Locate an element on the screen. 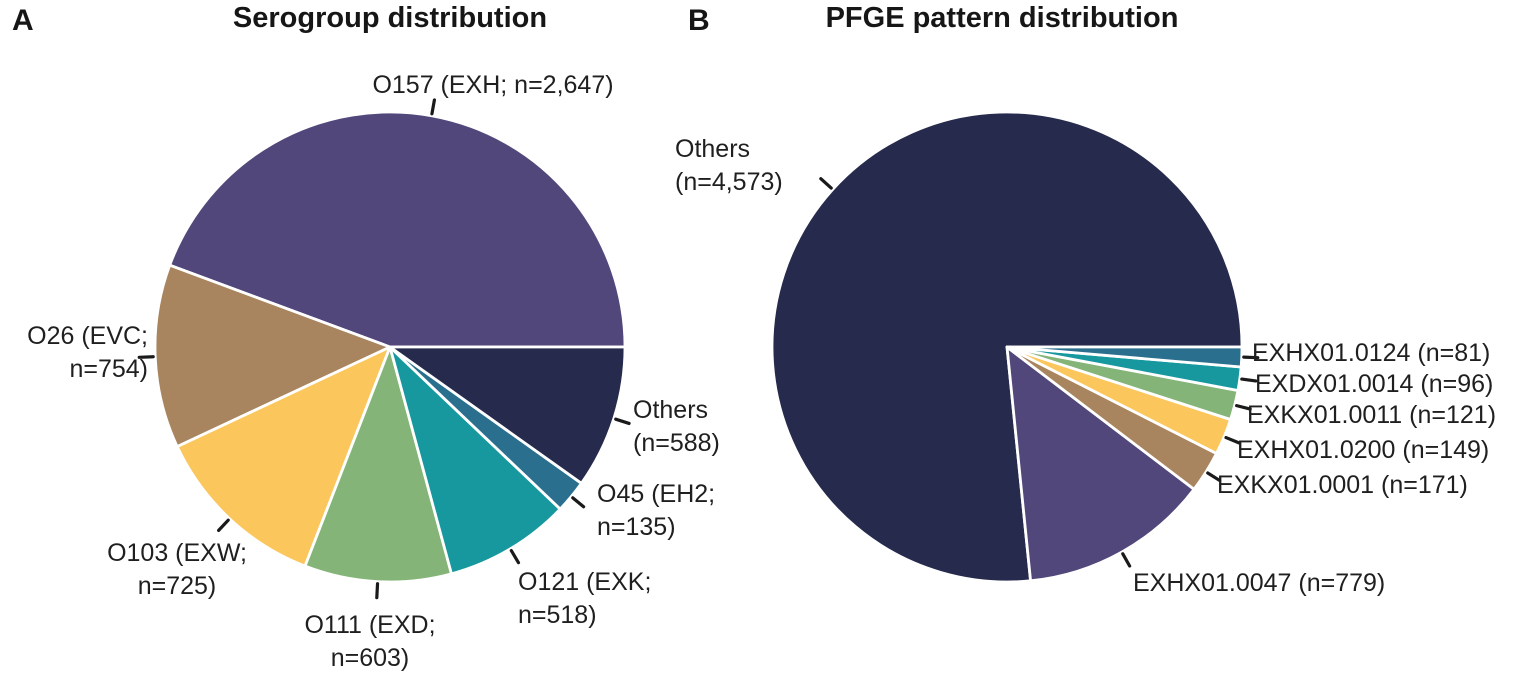 Image resolution: width=1535 pixels, height=680 pixels. pie-a-label-o157: O157 (EXH; n=2,647) is located at coordinates (493, 85).